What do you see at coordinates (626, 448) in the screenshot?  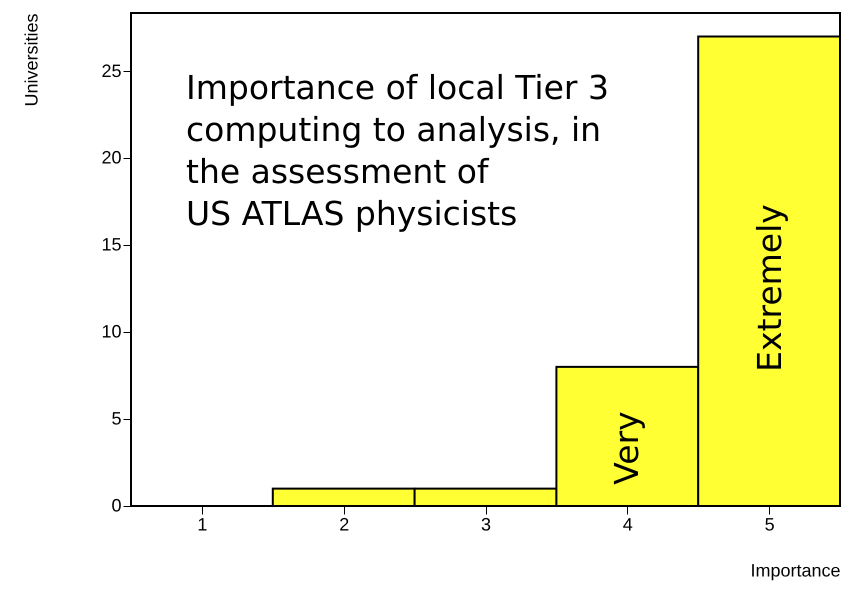 I see `annotation: Very` at bounding box center [626, 448].